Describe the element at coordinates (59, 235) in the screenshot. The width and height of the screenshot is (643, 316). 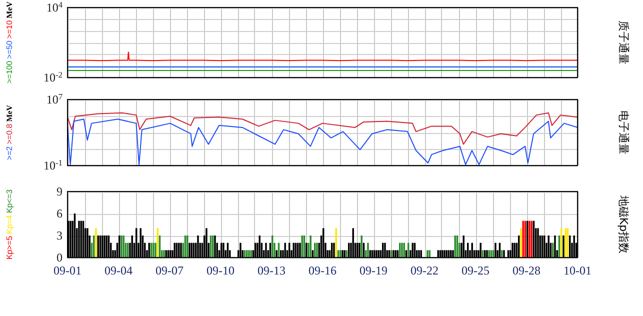
I see `y-tick-label: 3` at that location.